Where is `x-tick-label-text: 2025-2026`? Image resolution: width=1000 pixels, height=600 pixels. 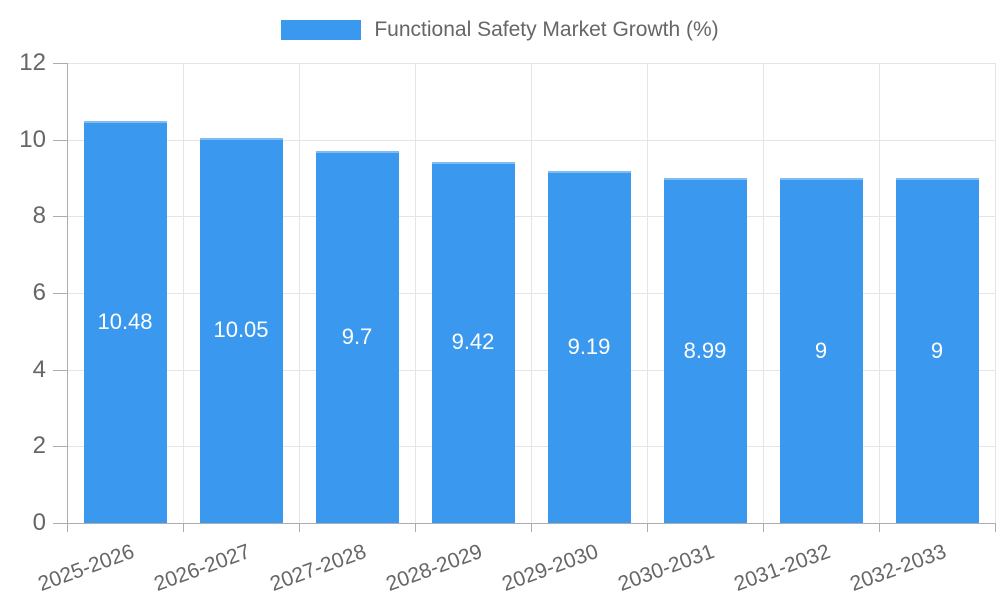 x-tick-label-text: 2025-2026 is located at coordinates (85, 568).